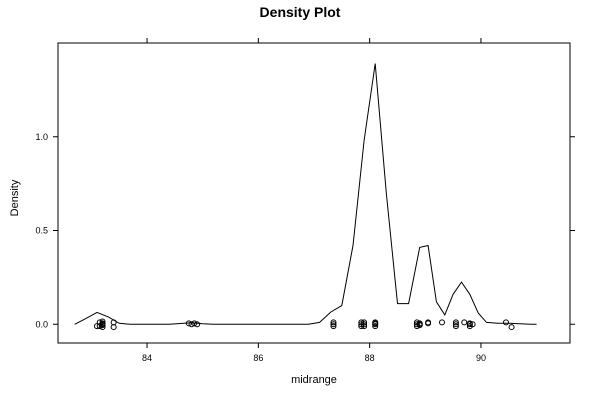  Describe the element at coordinates (41, 137) in the screenshot. I see `y-tick-label: 1.0` at that location.